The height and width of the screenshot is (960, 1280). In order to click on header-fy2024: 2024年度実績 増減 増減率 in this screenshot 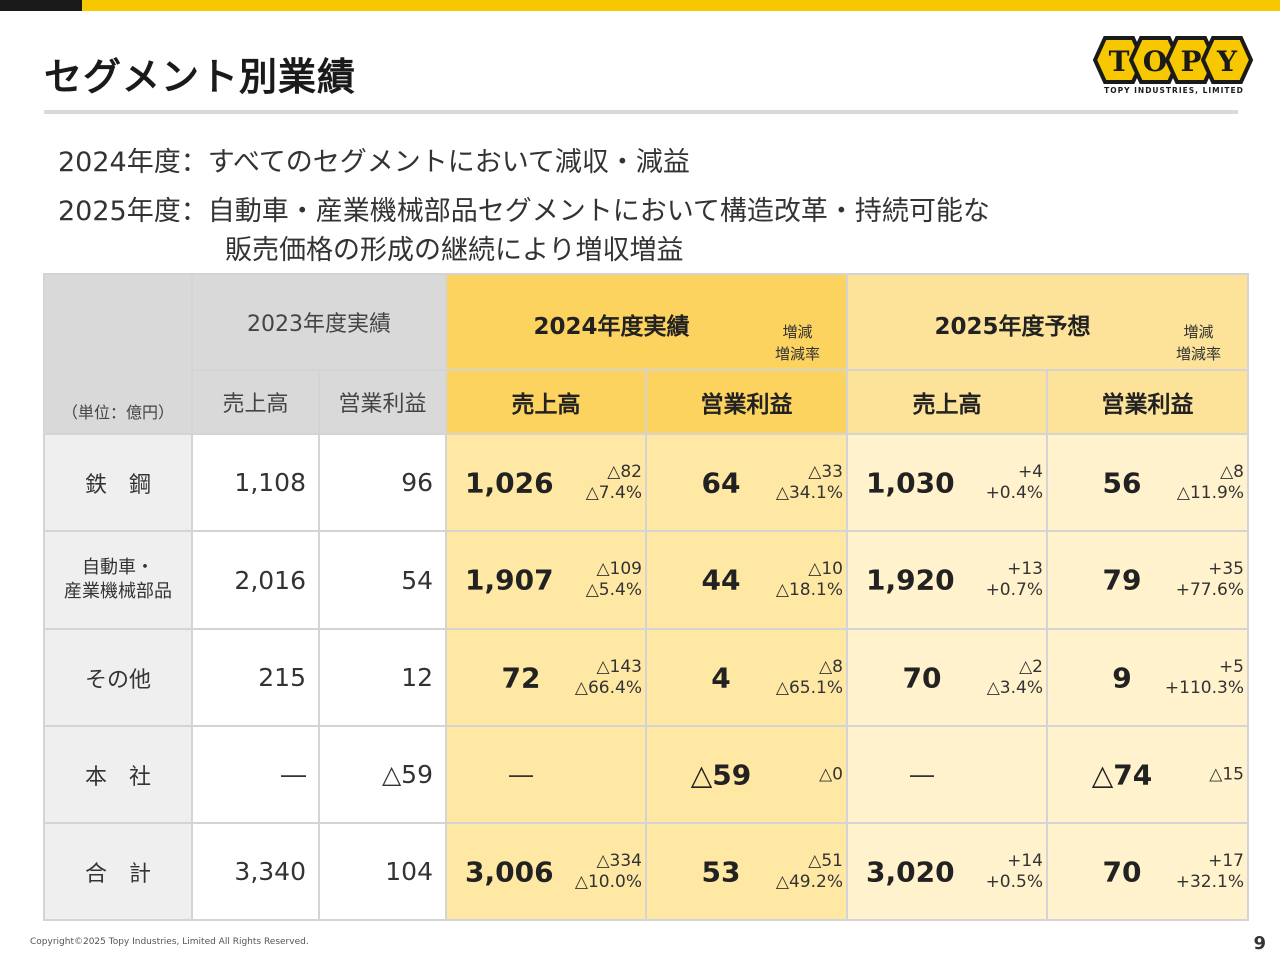, I will do `click(646, 322)`.